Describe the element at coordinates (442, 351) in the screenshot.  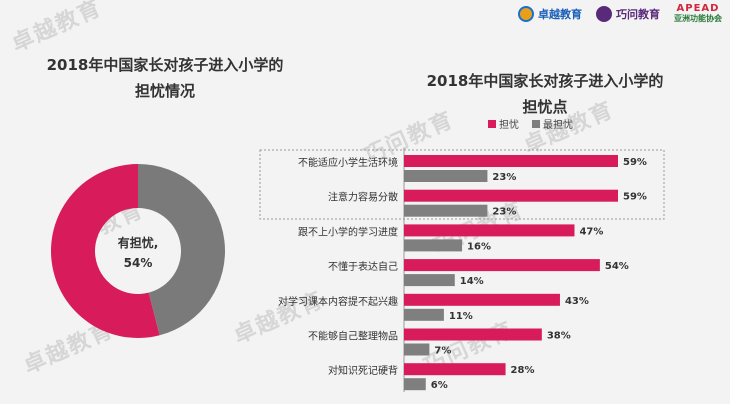
I see `bar-value-label: 7%` at that location.